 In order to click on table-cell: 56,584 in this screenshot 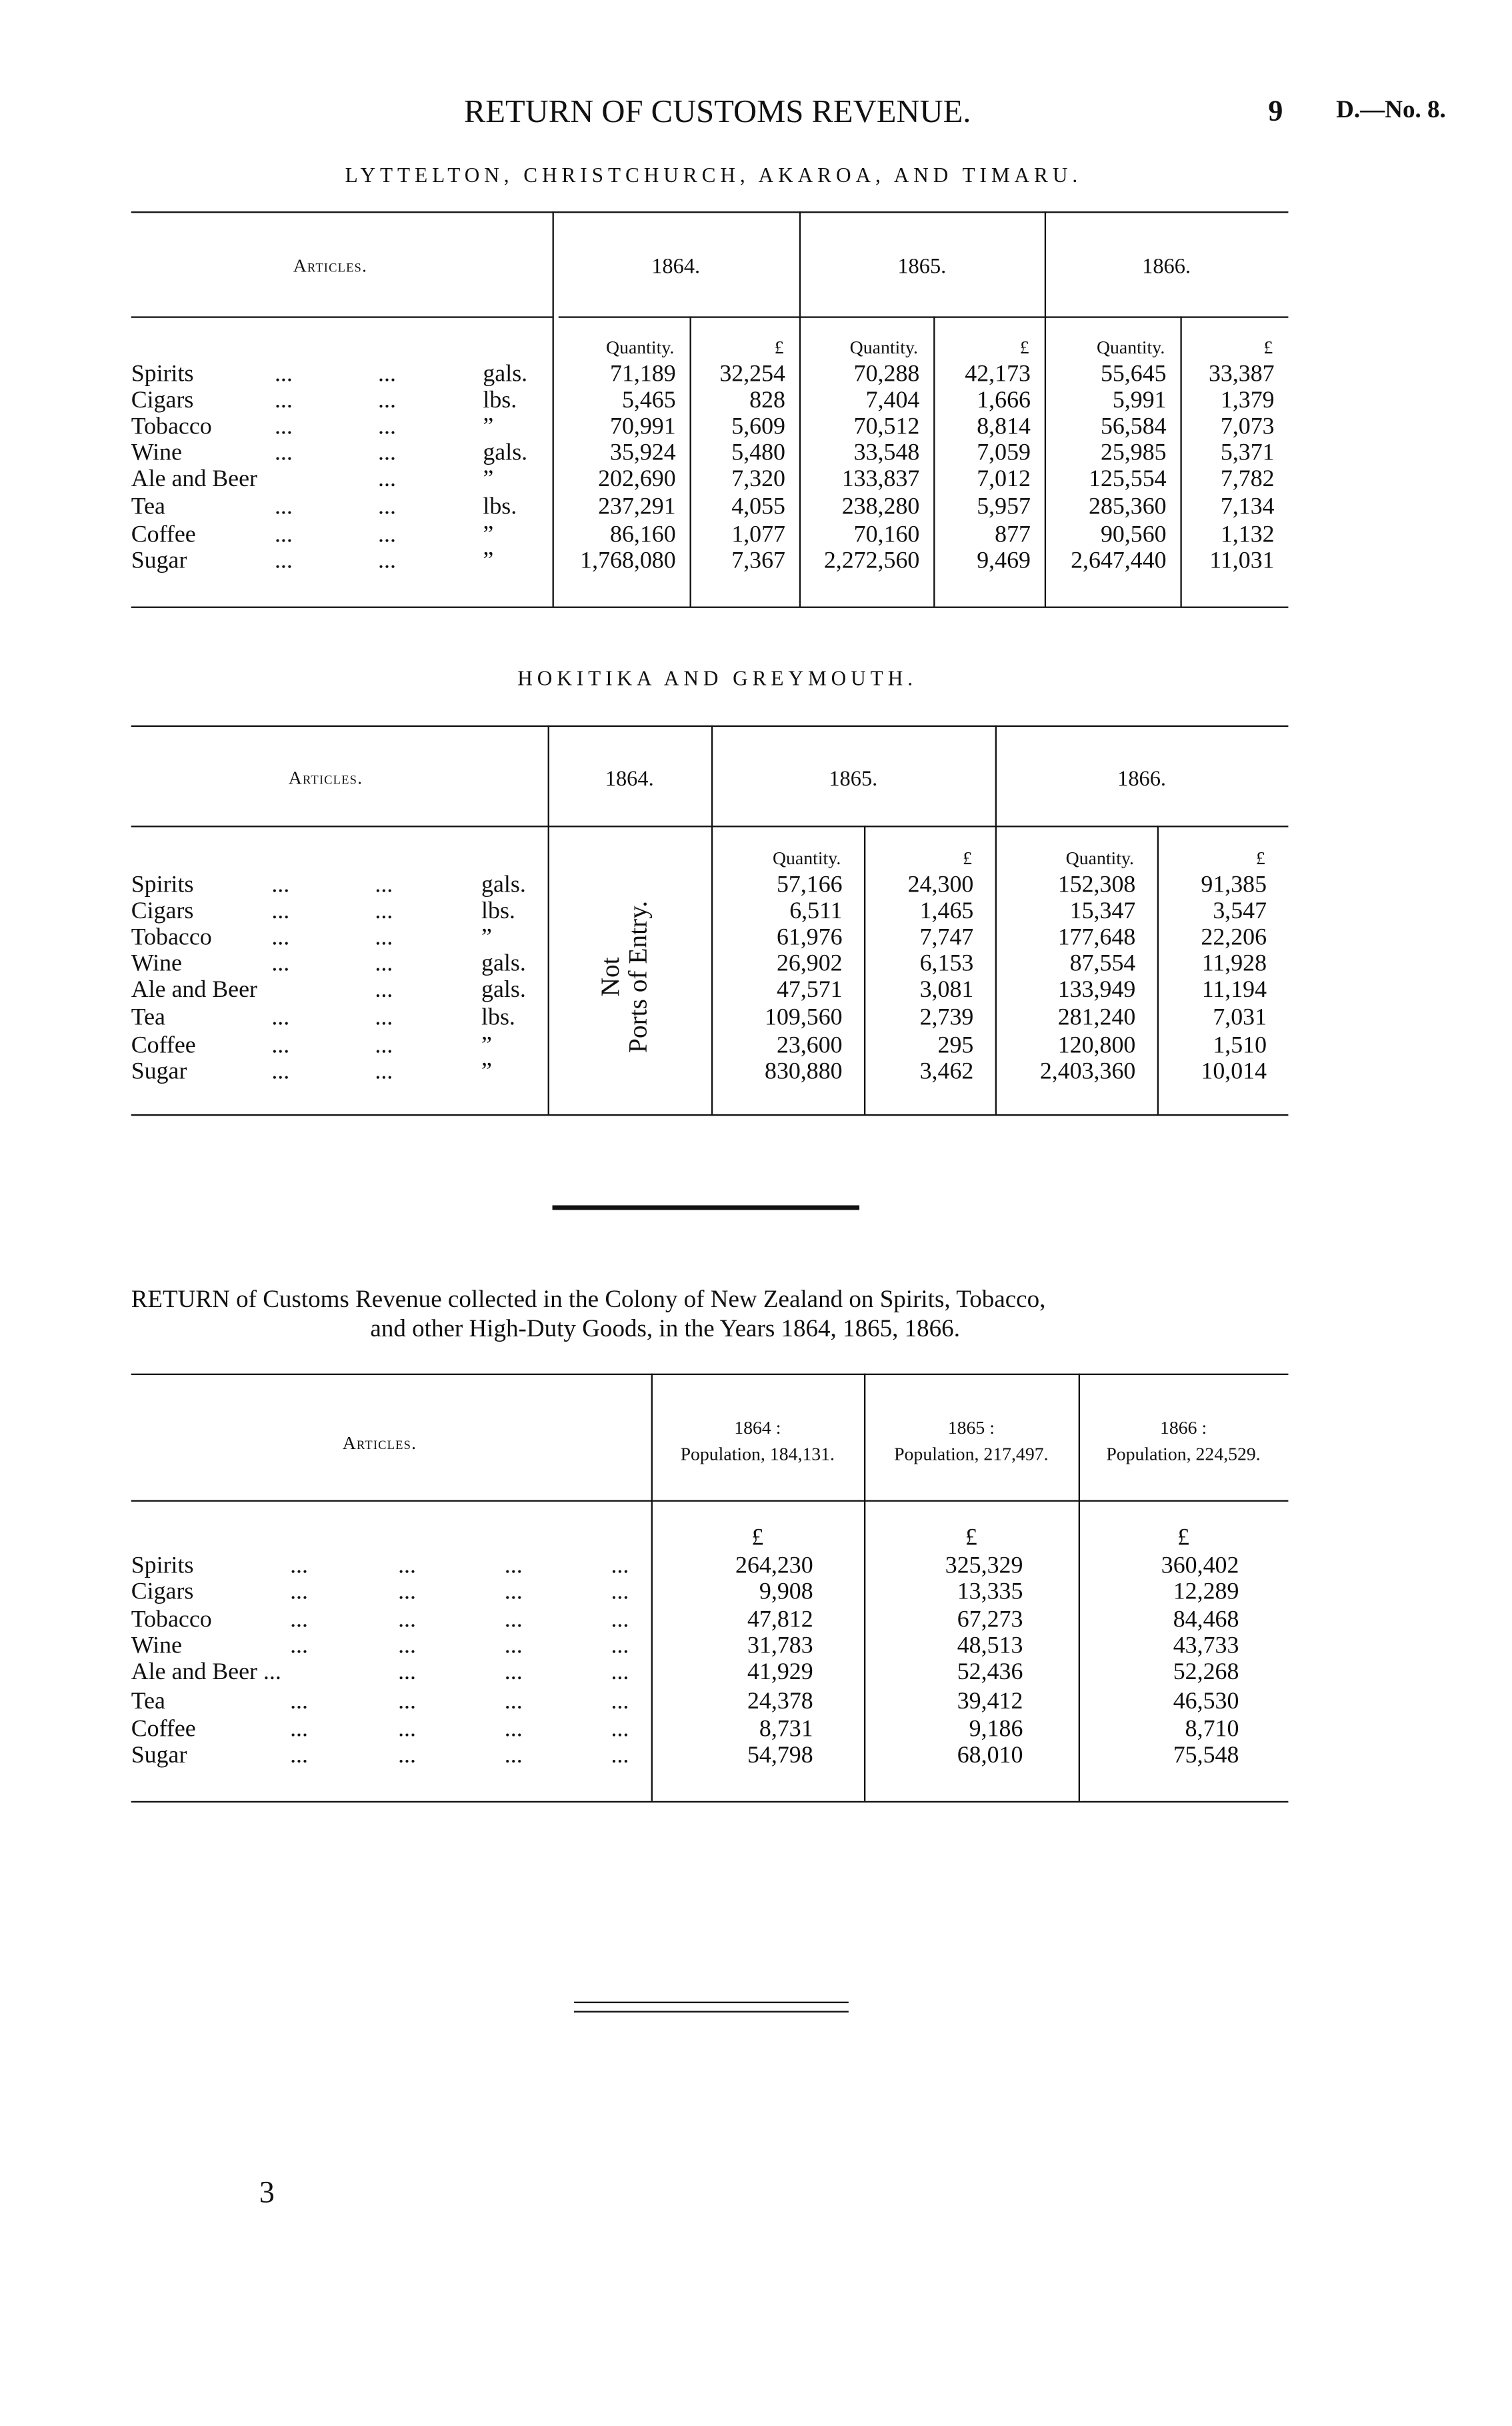, I will do `click(1133, 427)`.